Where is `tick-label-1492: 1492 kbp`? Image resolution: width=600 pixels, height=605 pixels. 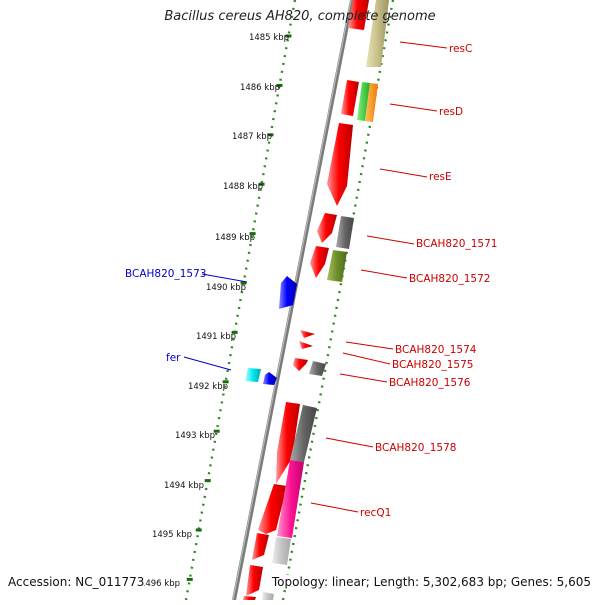
tick-label-1492: 1492 kbp is located at coordinates (208, 387).